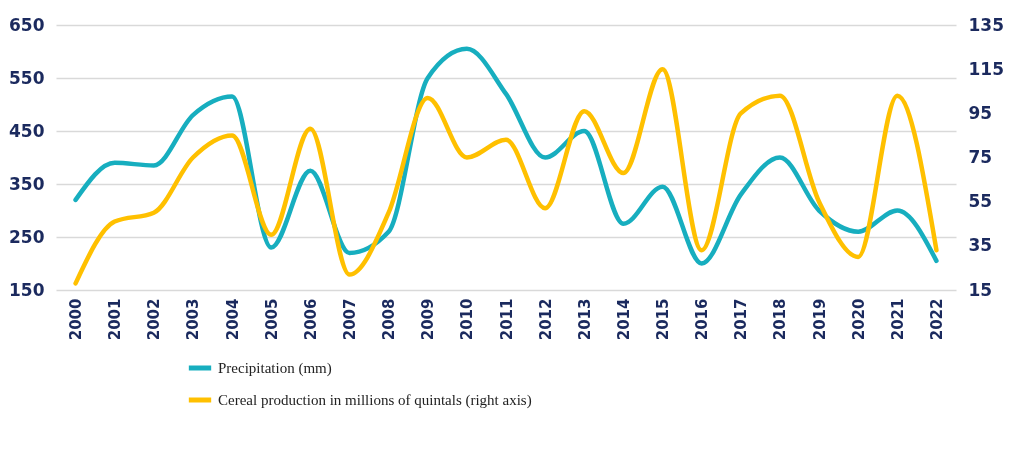  I want to click on y-tick-label: 450, so click(27, 130).